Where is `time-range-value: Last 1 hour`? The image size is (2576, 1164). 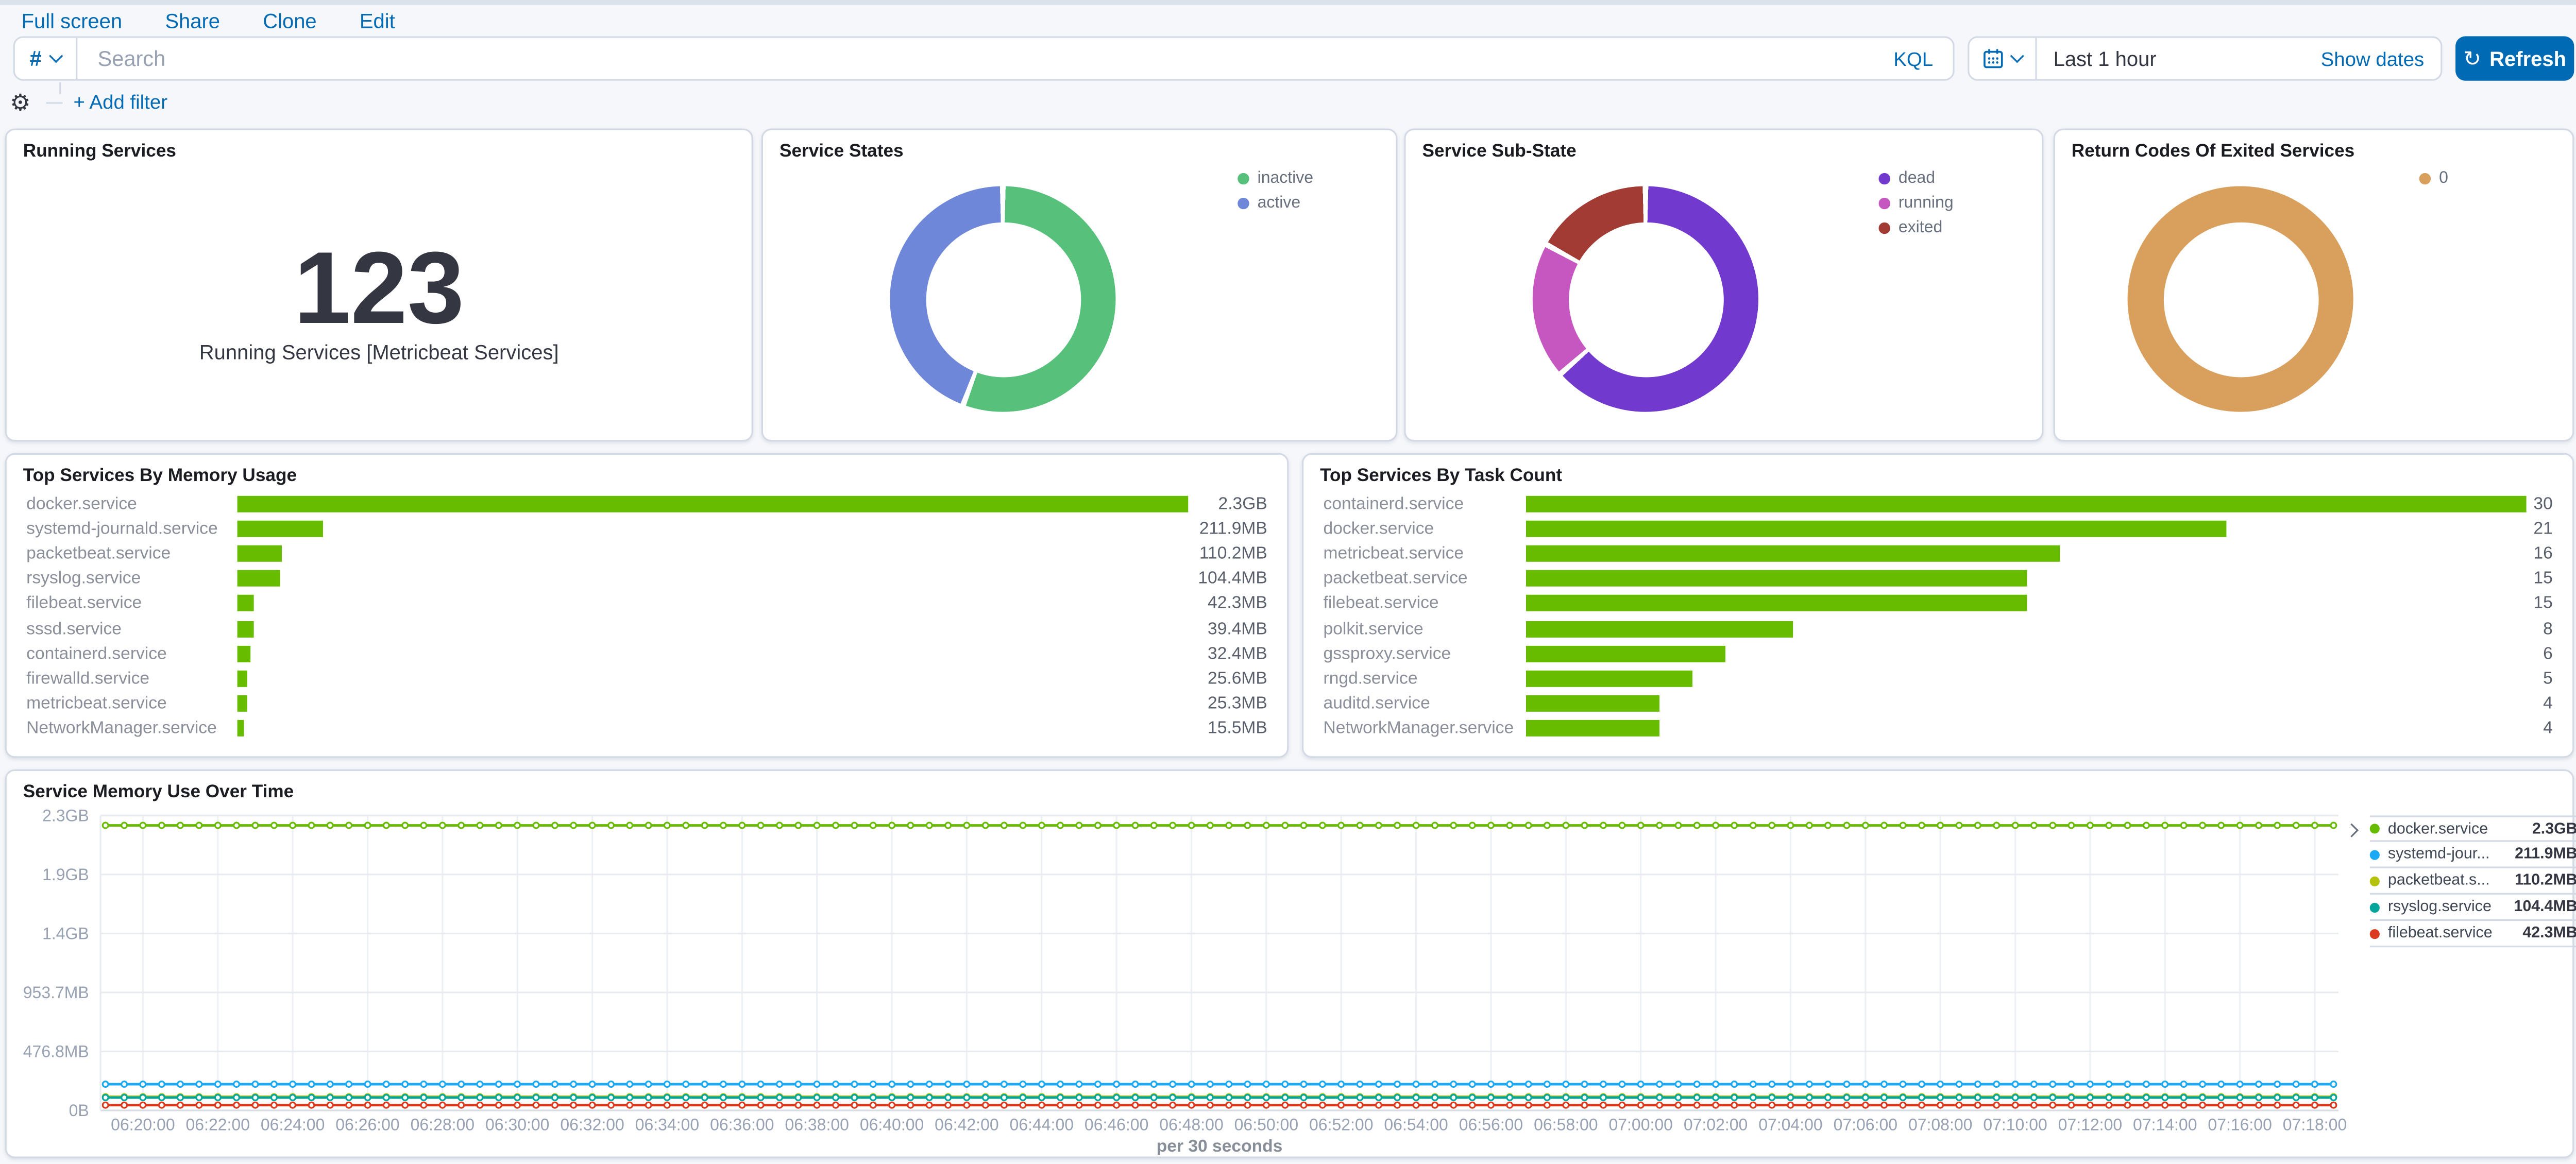
time-range-value: Last 1 hour is located at coordinates (2105, 58).